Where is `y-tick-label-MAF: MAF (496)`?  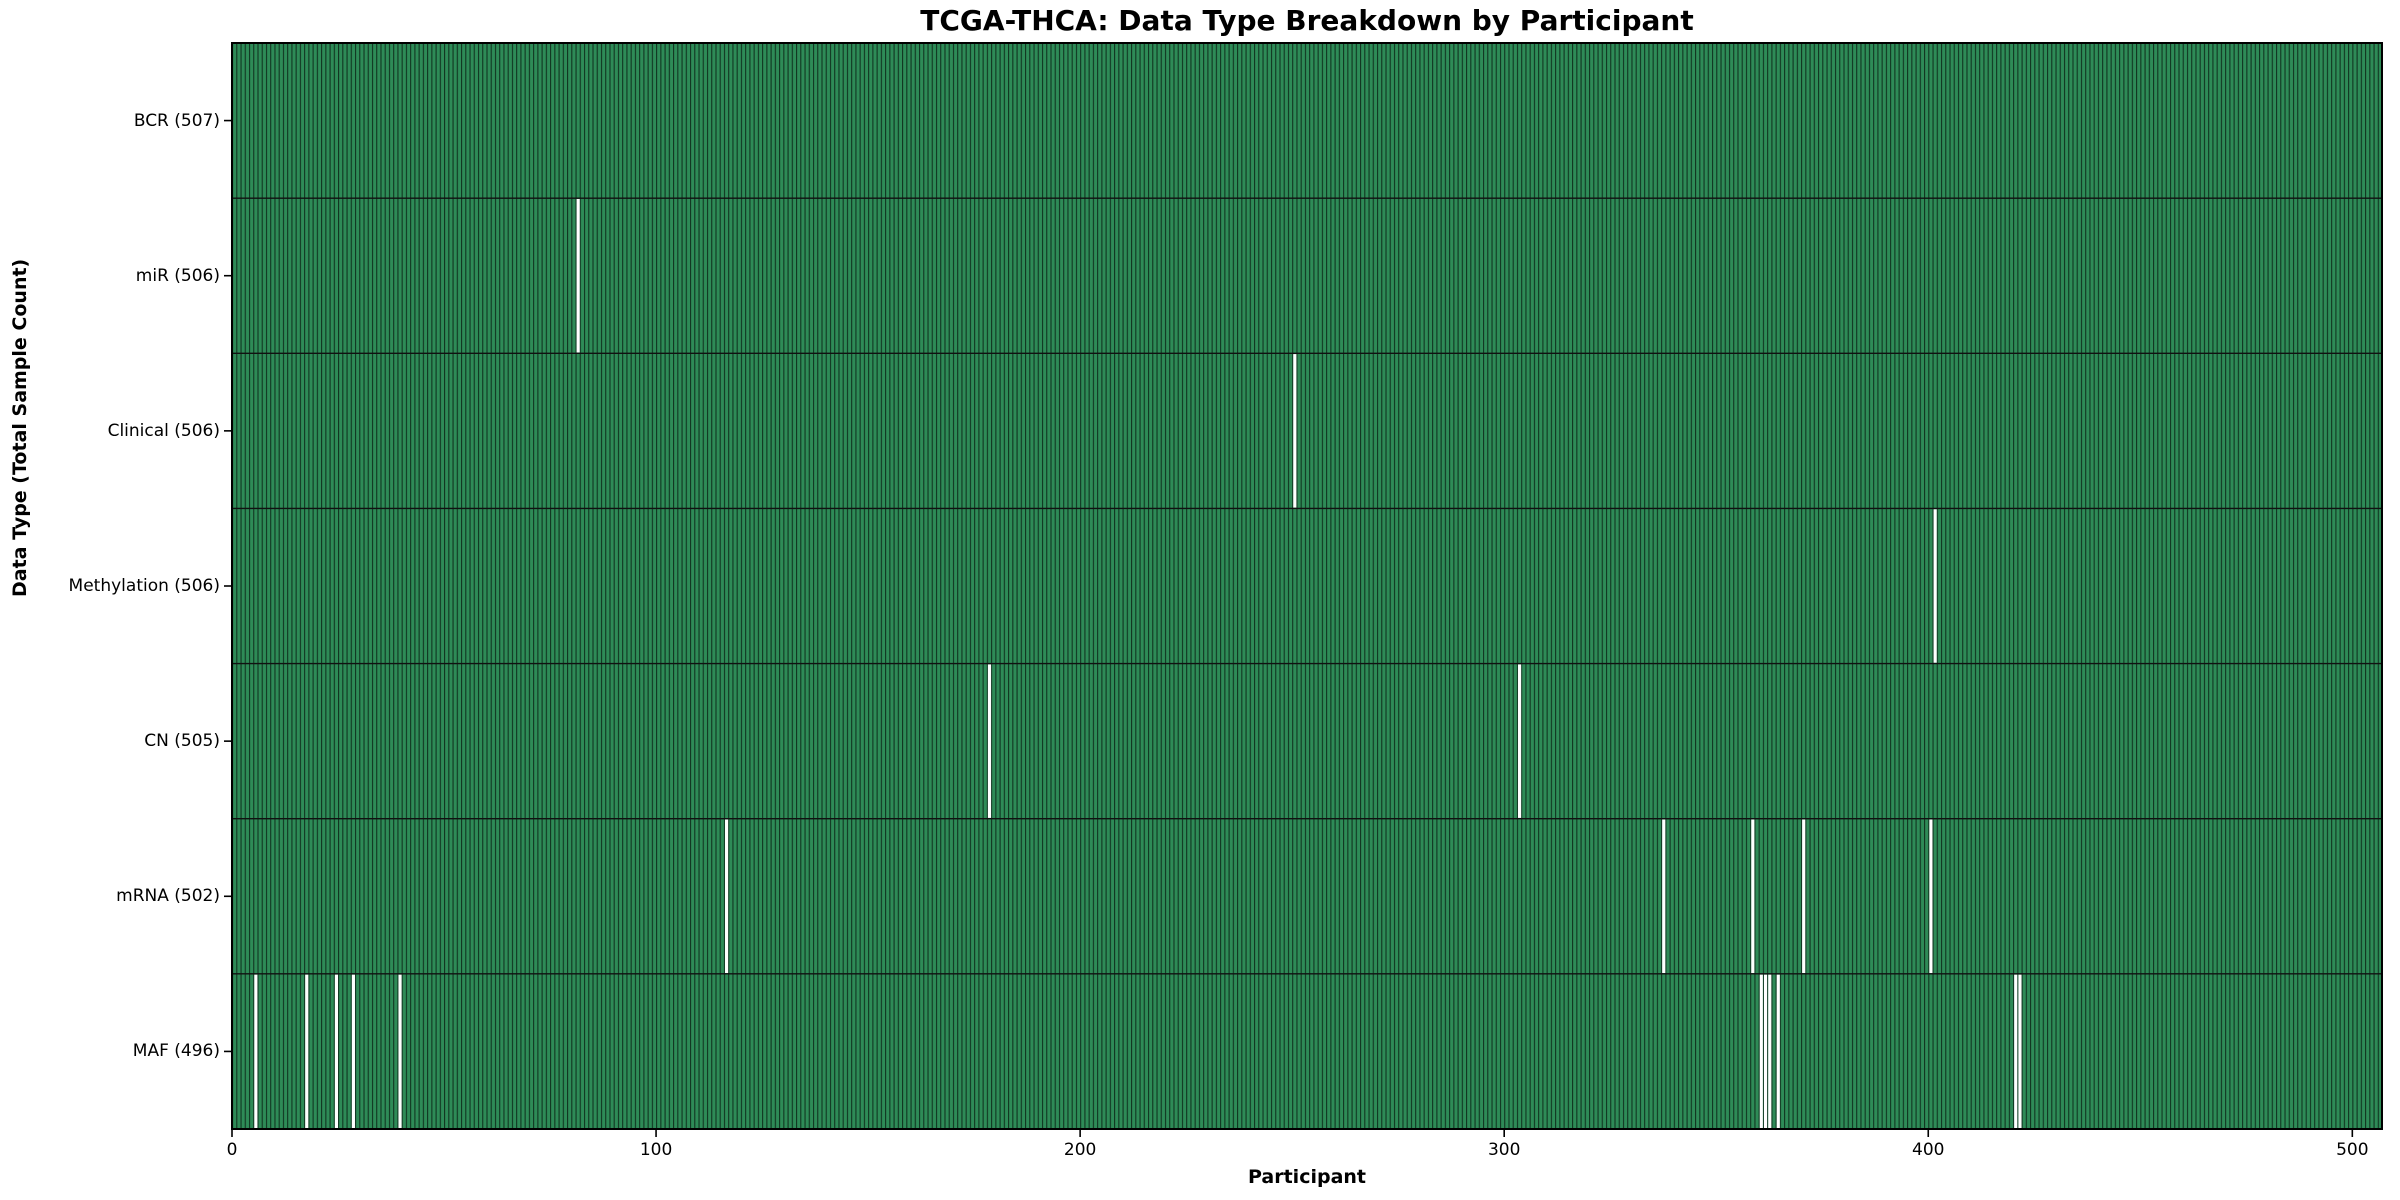
y-tick-label-MAF: MAF (496) is located at coordinates (176, 1051).